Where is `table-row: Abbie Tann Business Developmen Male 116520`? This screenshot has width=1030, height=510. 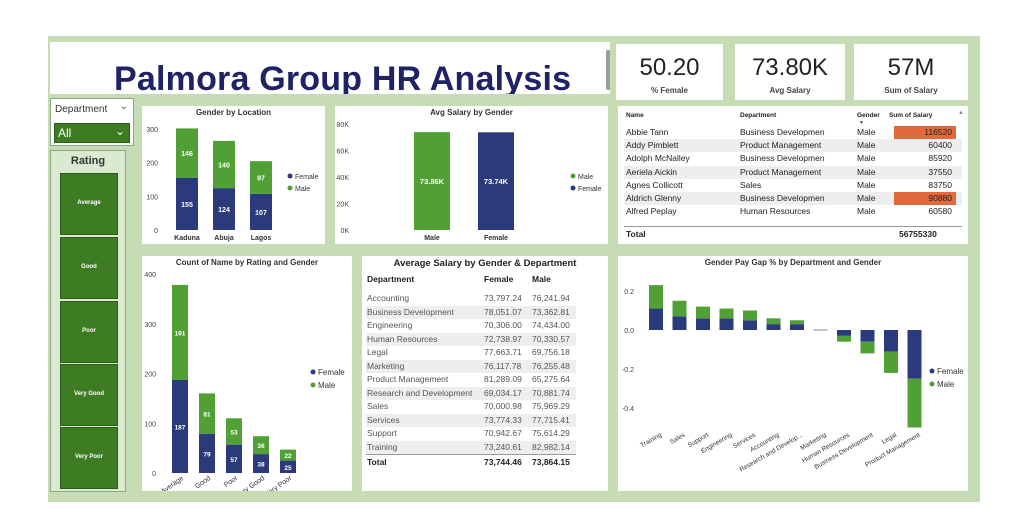 table-row: Abbie Tann Business Developmen Male 116520 is located at coordinates (793, 132).